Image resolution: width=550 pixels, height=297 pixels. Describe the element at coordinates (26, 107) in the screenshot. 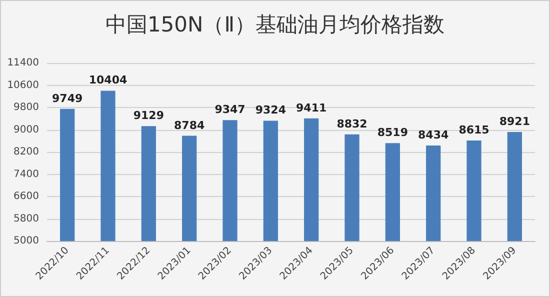

I see `y-tick-label: 9800` at that location.